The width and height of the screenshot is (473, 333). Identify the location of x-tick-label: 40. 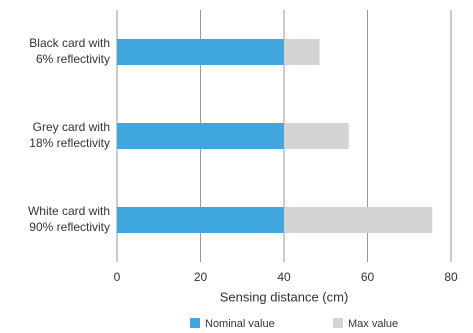
(284, 277).